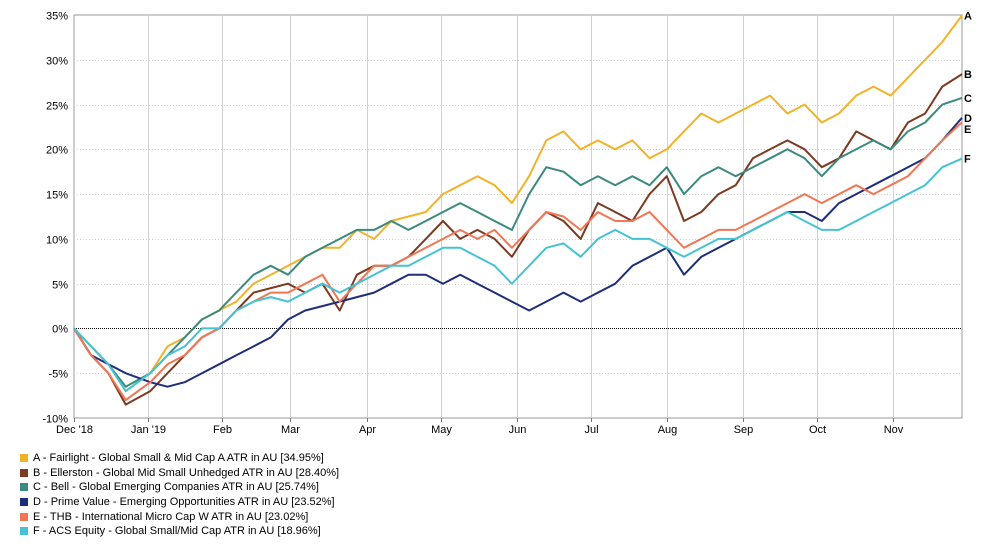 The height and width of the screenshot is (554, 988). What do you see at coordinates (817, 430) in the screenshot?
I see `x-tick-label: Oct` at bounding box center [817, 430].